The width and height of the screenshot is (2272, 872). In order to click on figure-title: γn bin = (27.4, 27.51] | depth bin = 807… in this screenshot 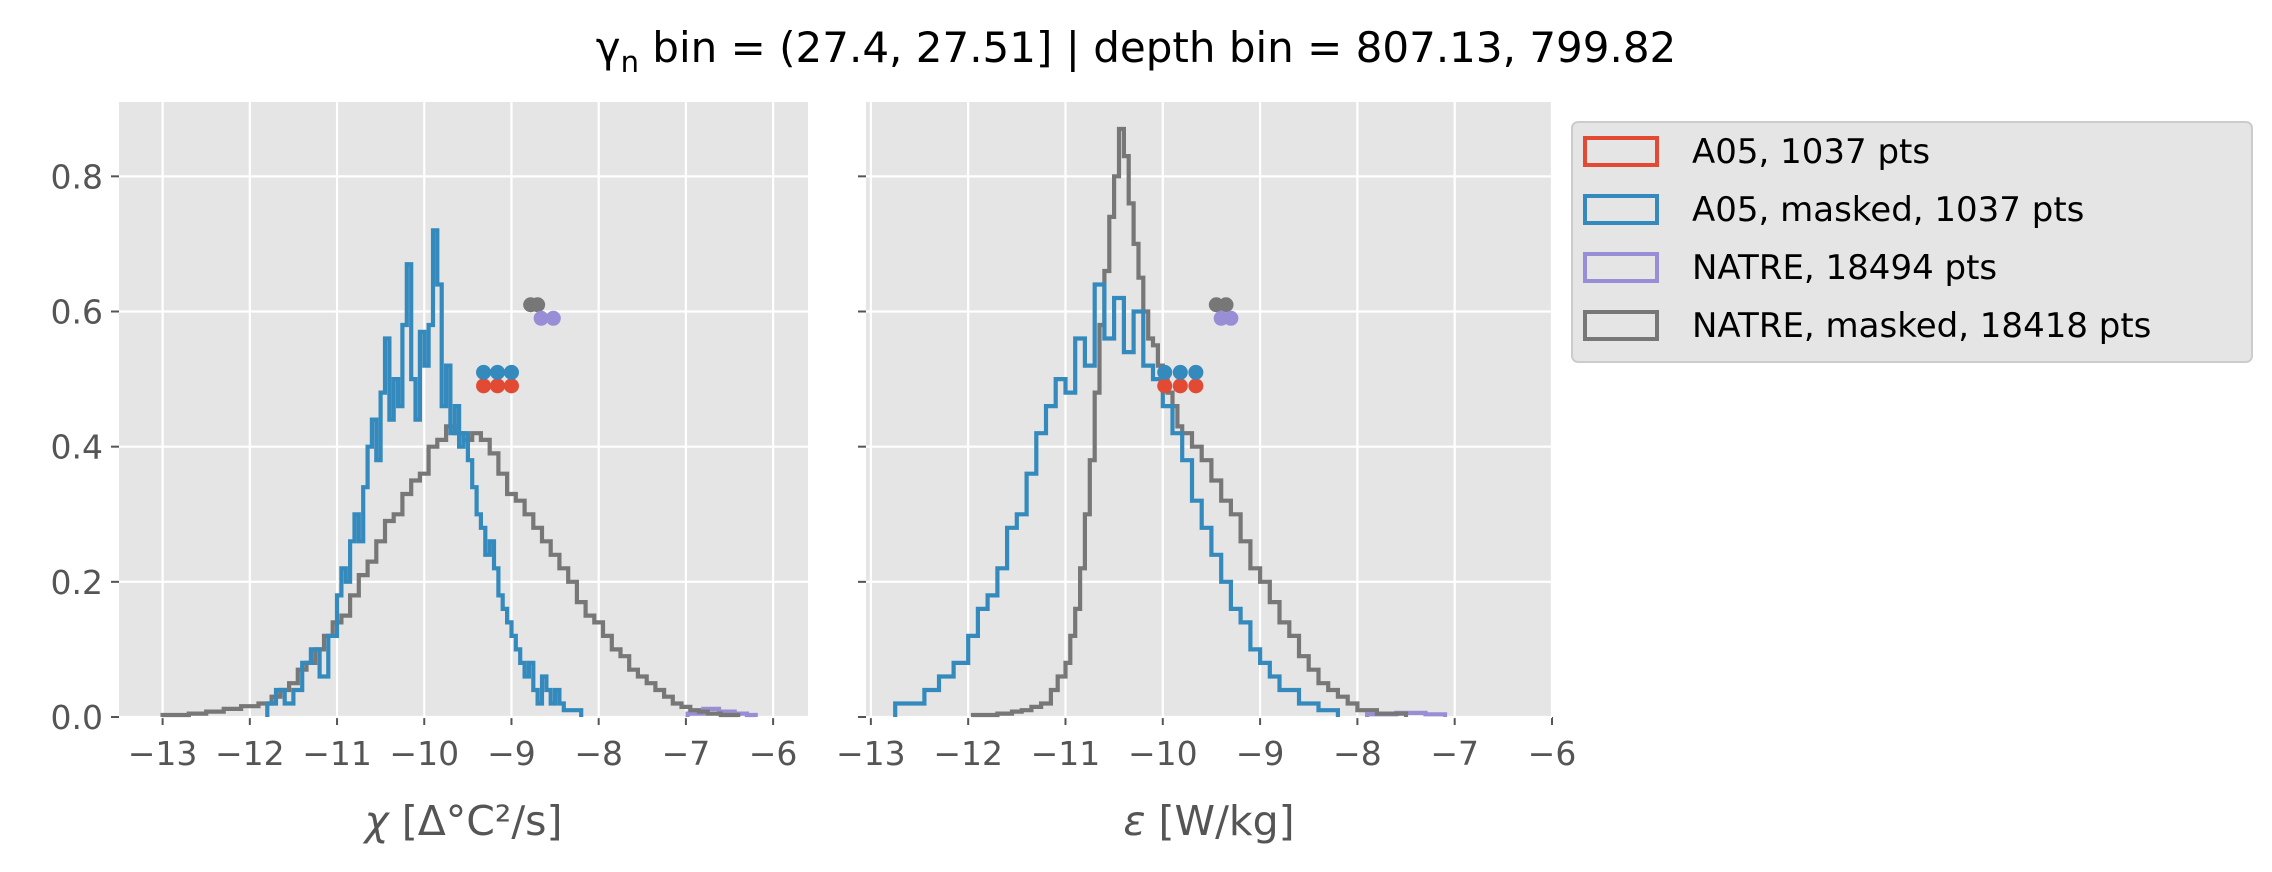, I will do `click(1136, 51)`.